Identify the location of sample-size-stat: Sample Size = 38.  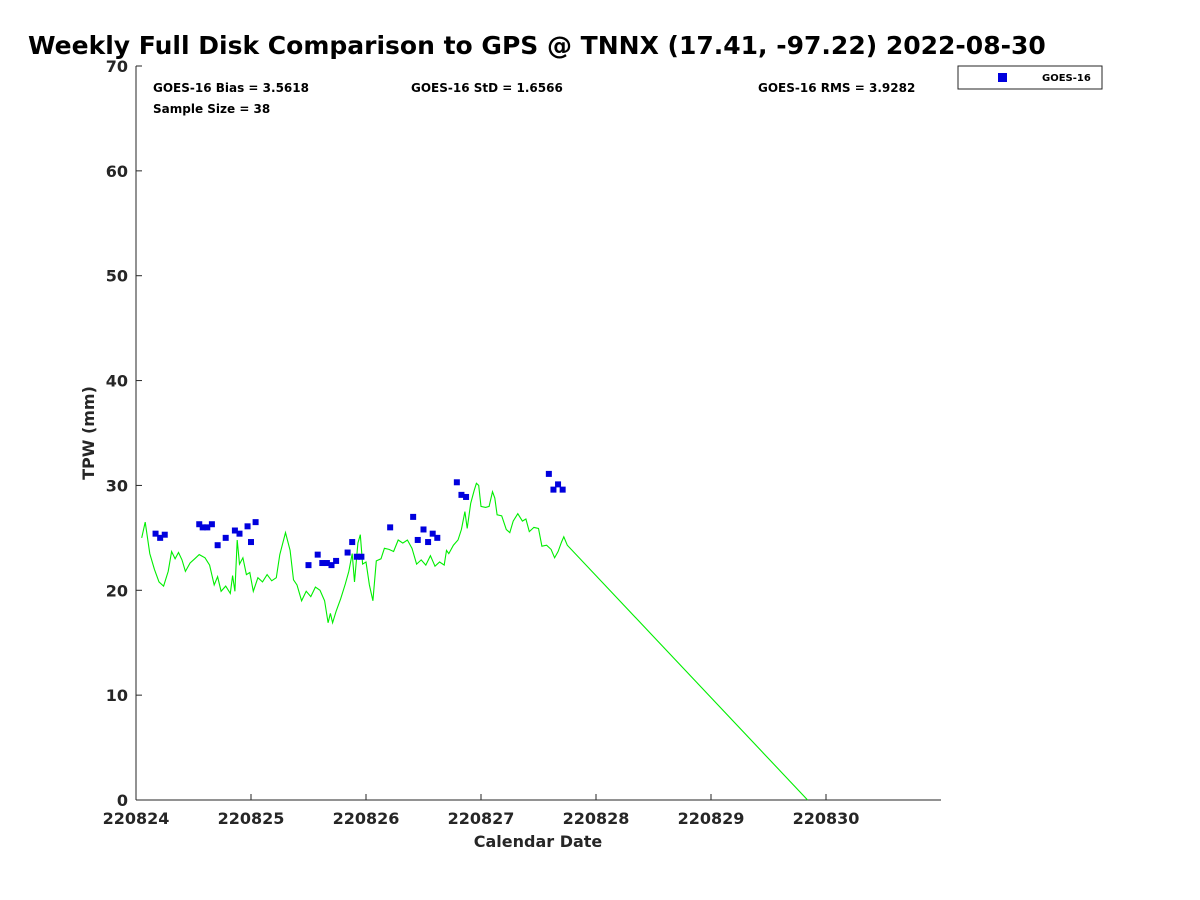
(211, 109).